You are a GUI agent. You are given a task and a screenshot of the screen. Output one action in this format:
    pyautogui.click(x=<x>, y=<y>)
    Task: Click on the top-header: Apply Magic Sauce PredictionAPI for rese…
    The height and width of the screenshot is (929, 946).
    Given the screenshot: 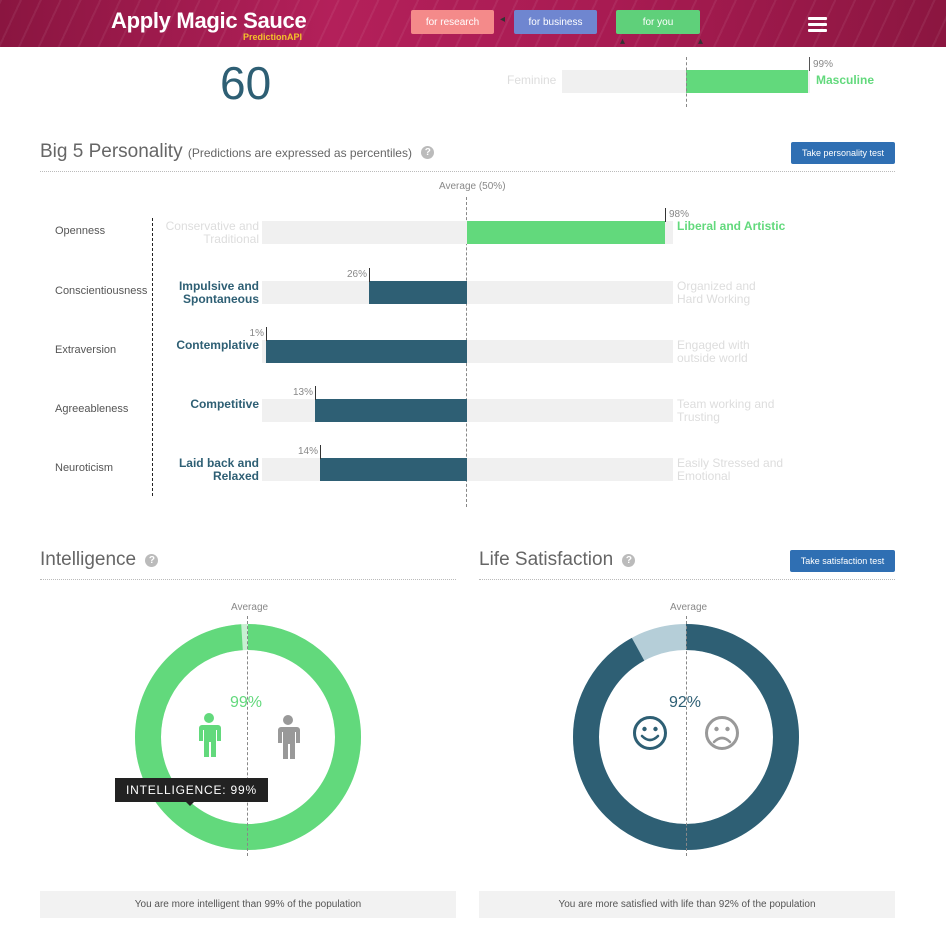 What is the action you would take?
    pyautogui.click(x=473, y=23)
    